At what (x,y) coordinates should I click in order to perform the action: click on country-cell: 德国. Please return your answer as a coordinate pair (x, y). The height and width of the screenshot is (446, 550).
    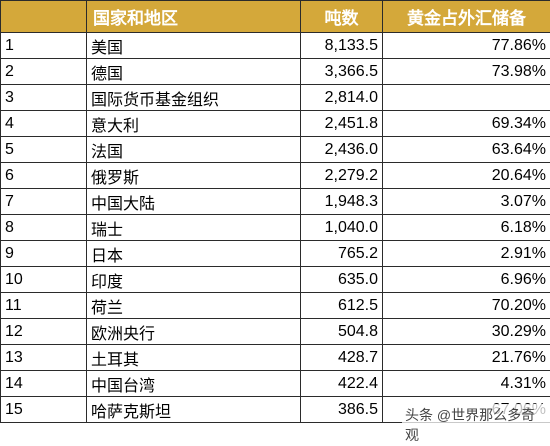
    Looking at the image, I should click on (194, 72).